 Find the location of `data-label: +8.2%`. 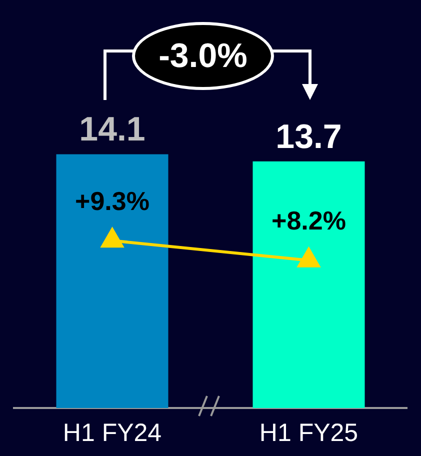

data-label: +8.2% is located at coordinates (309, 221).